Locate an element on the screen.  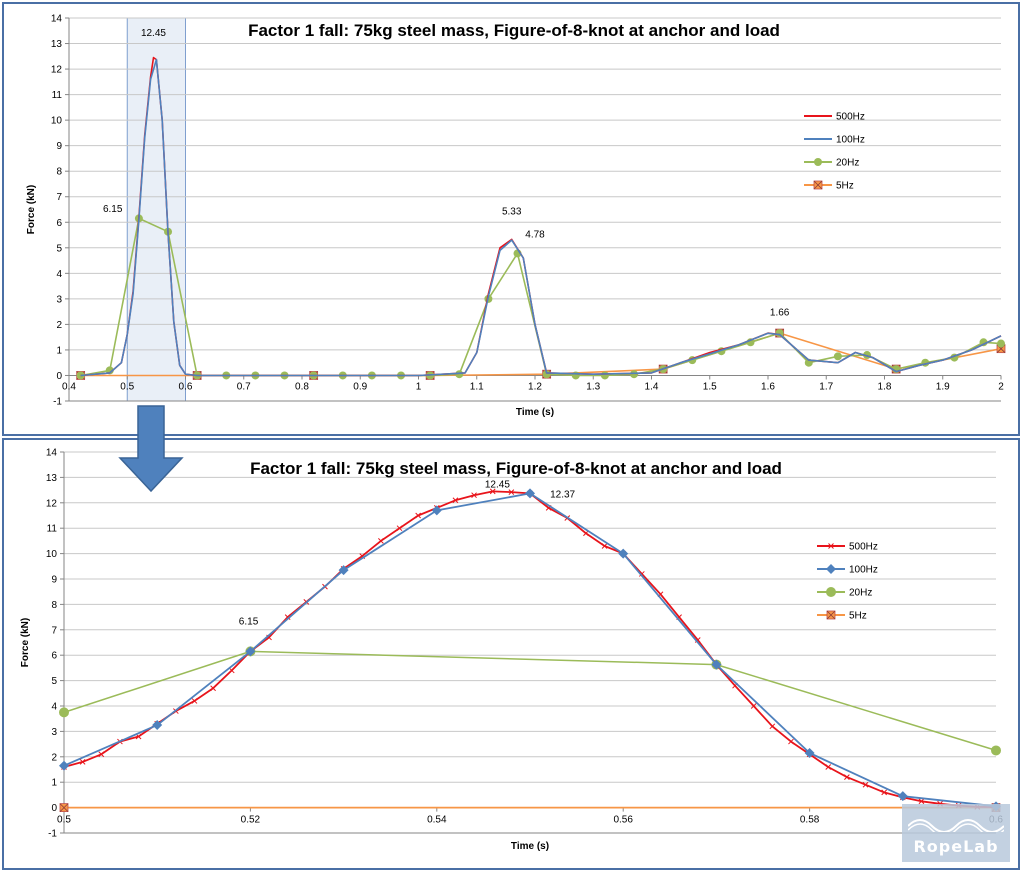
x-tick-label: 0.4 is located at coordinates (69, 386).